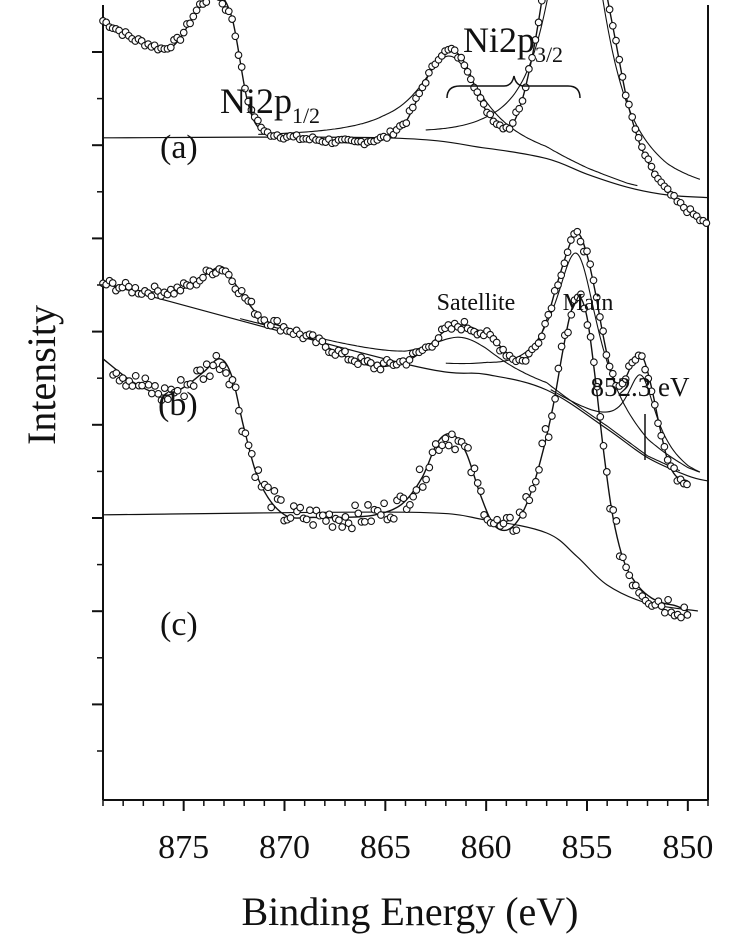  Describe the element at coordinates (588, 303) in the screenshot. I see `main-annotation: Main` at that location.